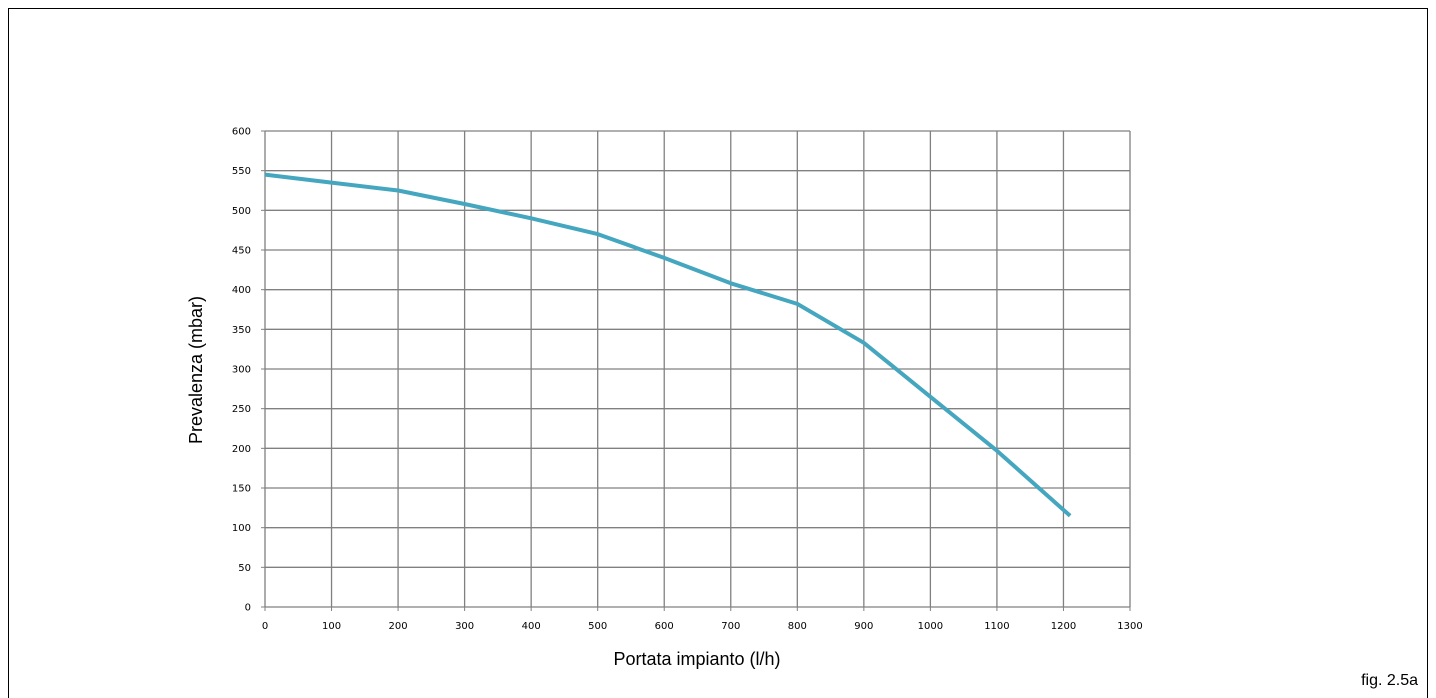  What do you see at coordinates (196, 370) in the screenshot?
I see `y-axis-title: Prevalenza (mbar)` at bounding box center [196, 370].